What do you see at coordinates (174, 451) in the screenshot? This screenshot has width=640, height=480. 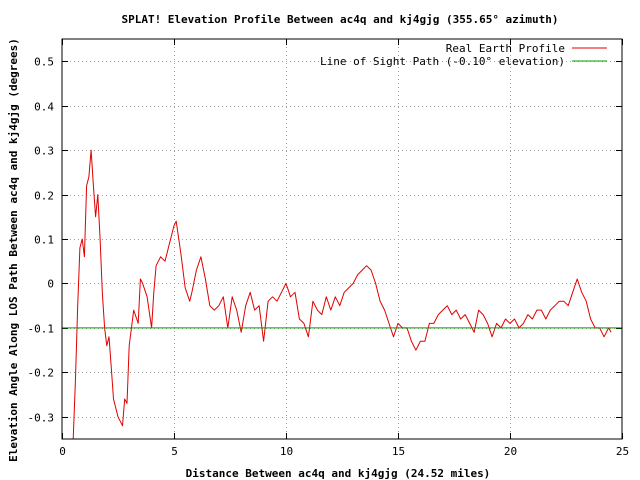 I see `x-tick-label: 5` at bounding box center [174, 451].